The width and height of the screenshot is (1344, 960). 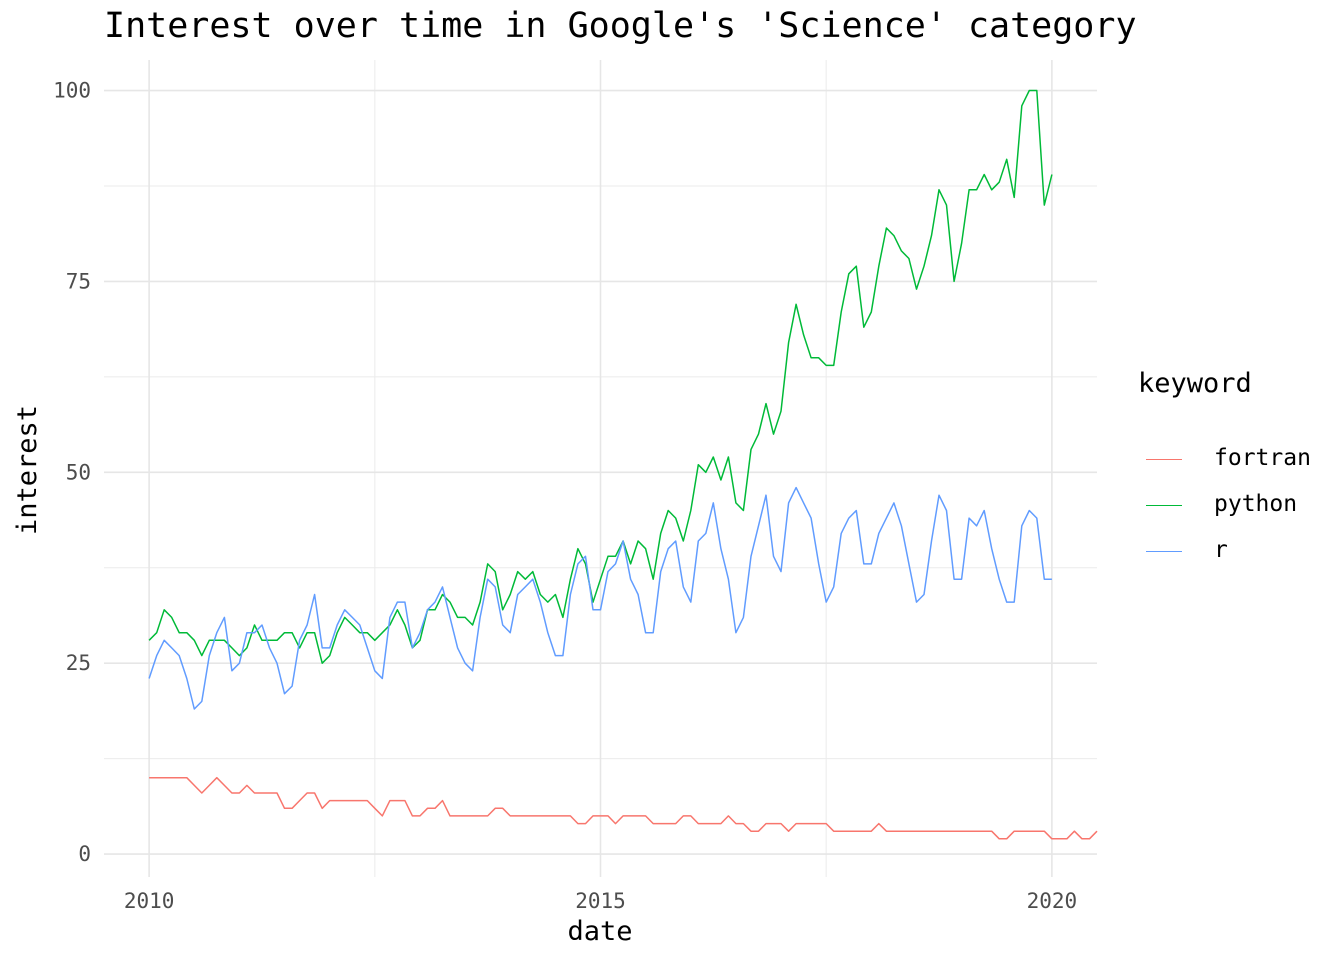 I want to click on y-tick-label: 75, so click(x=78, y=281).